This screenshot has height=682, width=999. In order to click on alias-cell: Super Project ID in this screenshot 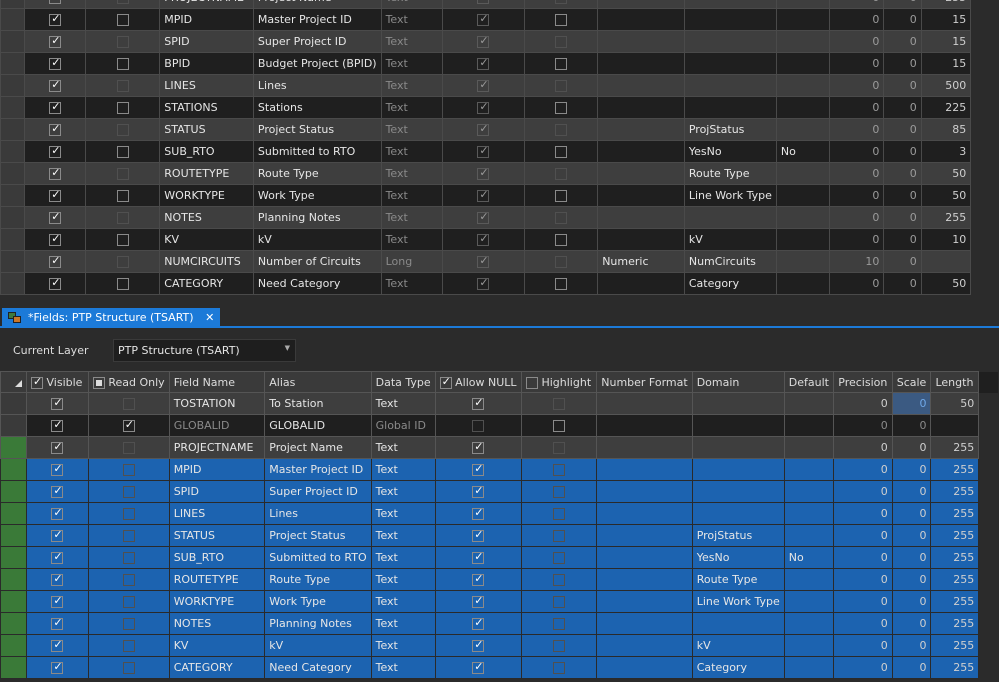, I will do `click(318, 491)`.